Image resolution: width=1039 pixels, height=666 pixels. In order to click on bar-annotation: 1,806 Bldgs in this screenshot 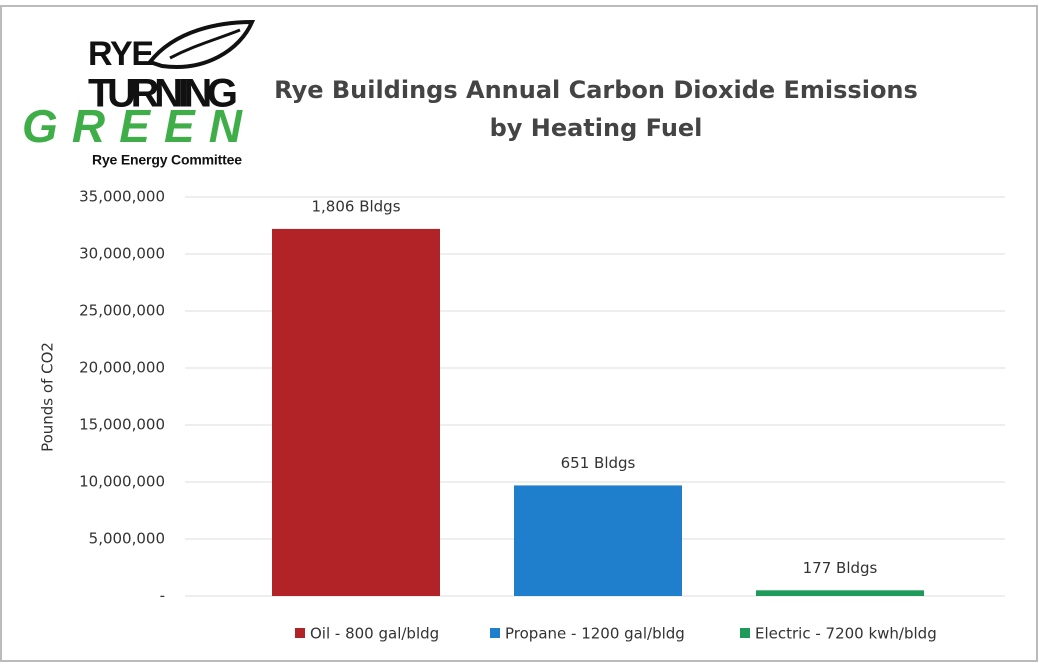, I will do `click(355, 206)`.